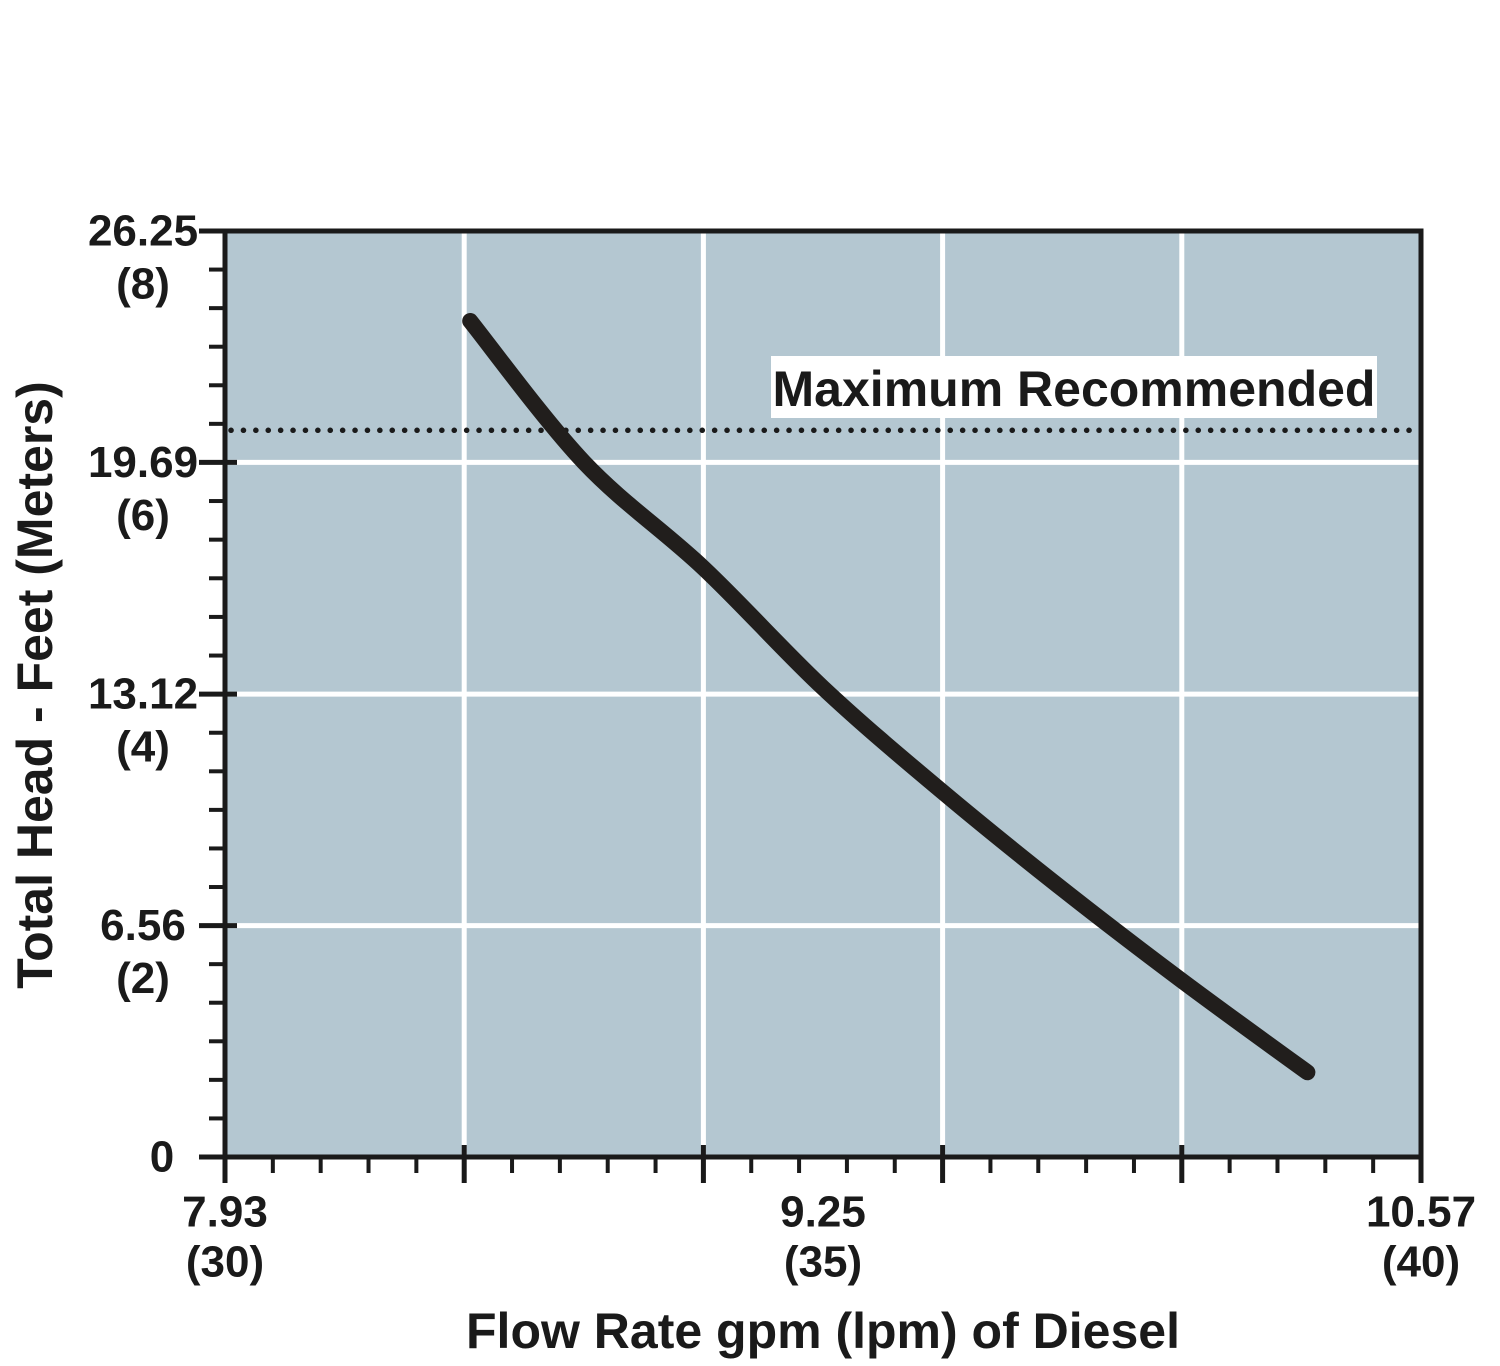  I want to click on max-recommended-label: Maximum Recommended, so click(1074, 389).